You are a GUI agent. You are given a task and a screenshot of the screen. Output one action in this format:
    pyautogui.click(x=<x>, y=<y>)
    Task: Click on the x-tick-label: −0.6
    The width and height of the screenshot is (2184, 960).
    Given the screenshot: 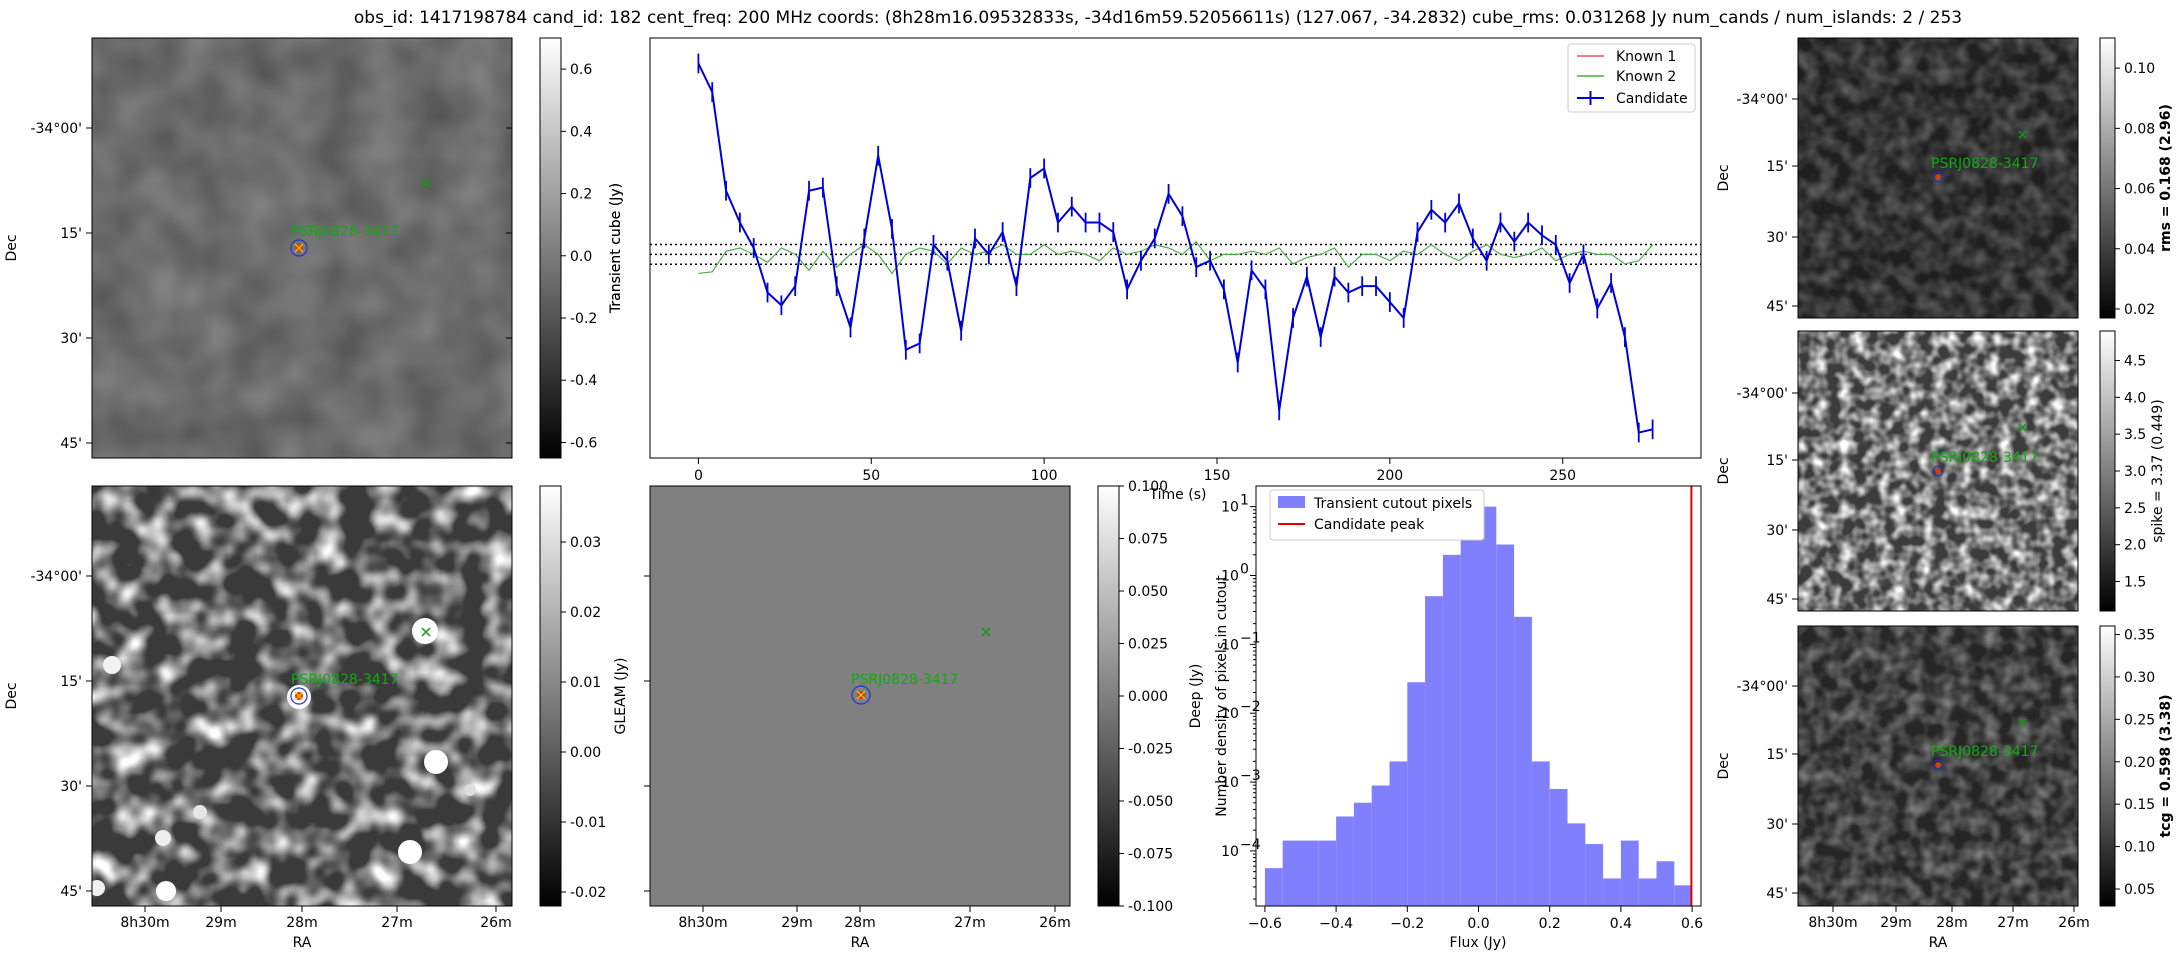 What is the action you would take?
    pyautogui.click(x=1265, y=924)
    